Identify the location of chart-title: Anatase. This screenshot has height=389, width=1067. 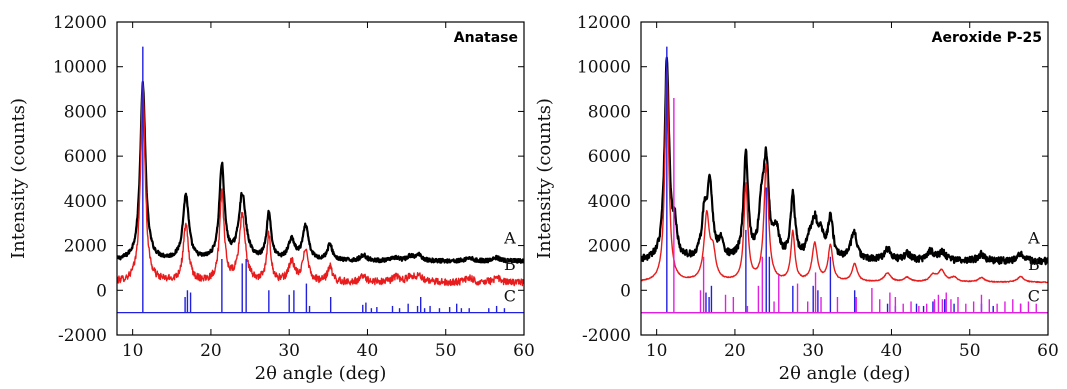
(486, 38).